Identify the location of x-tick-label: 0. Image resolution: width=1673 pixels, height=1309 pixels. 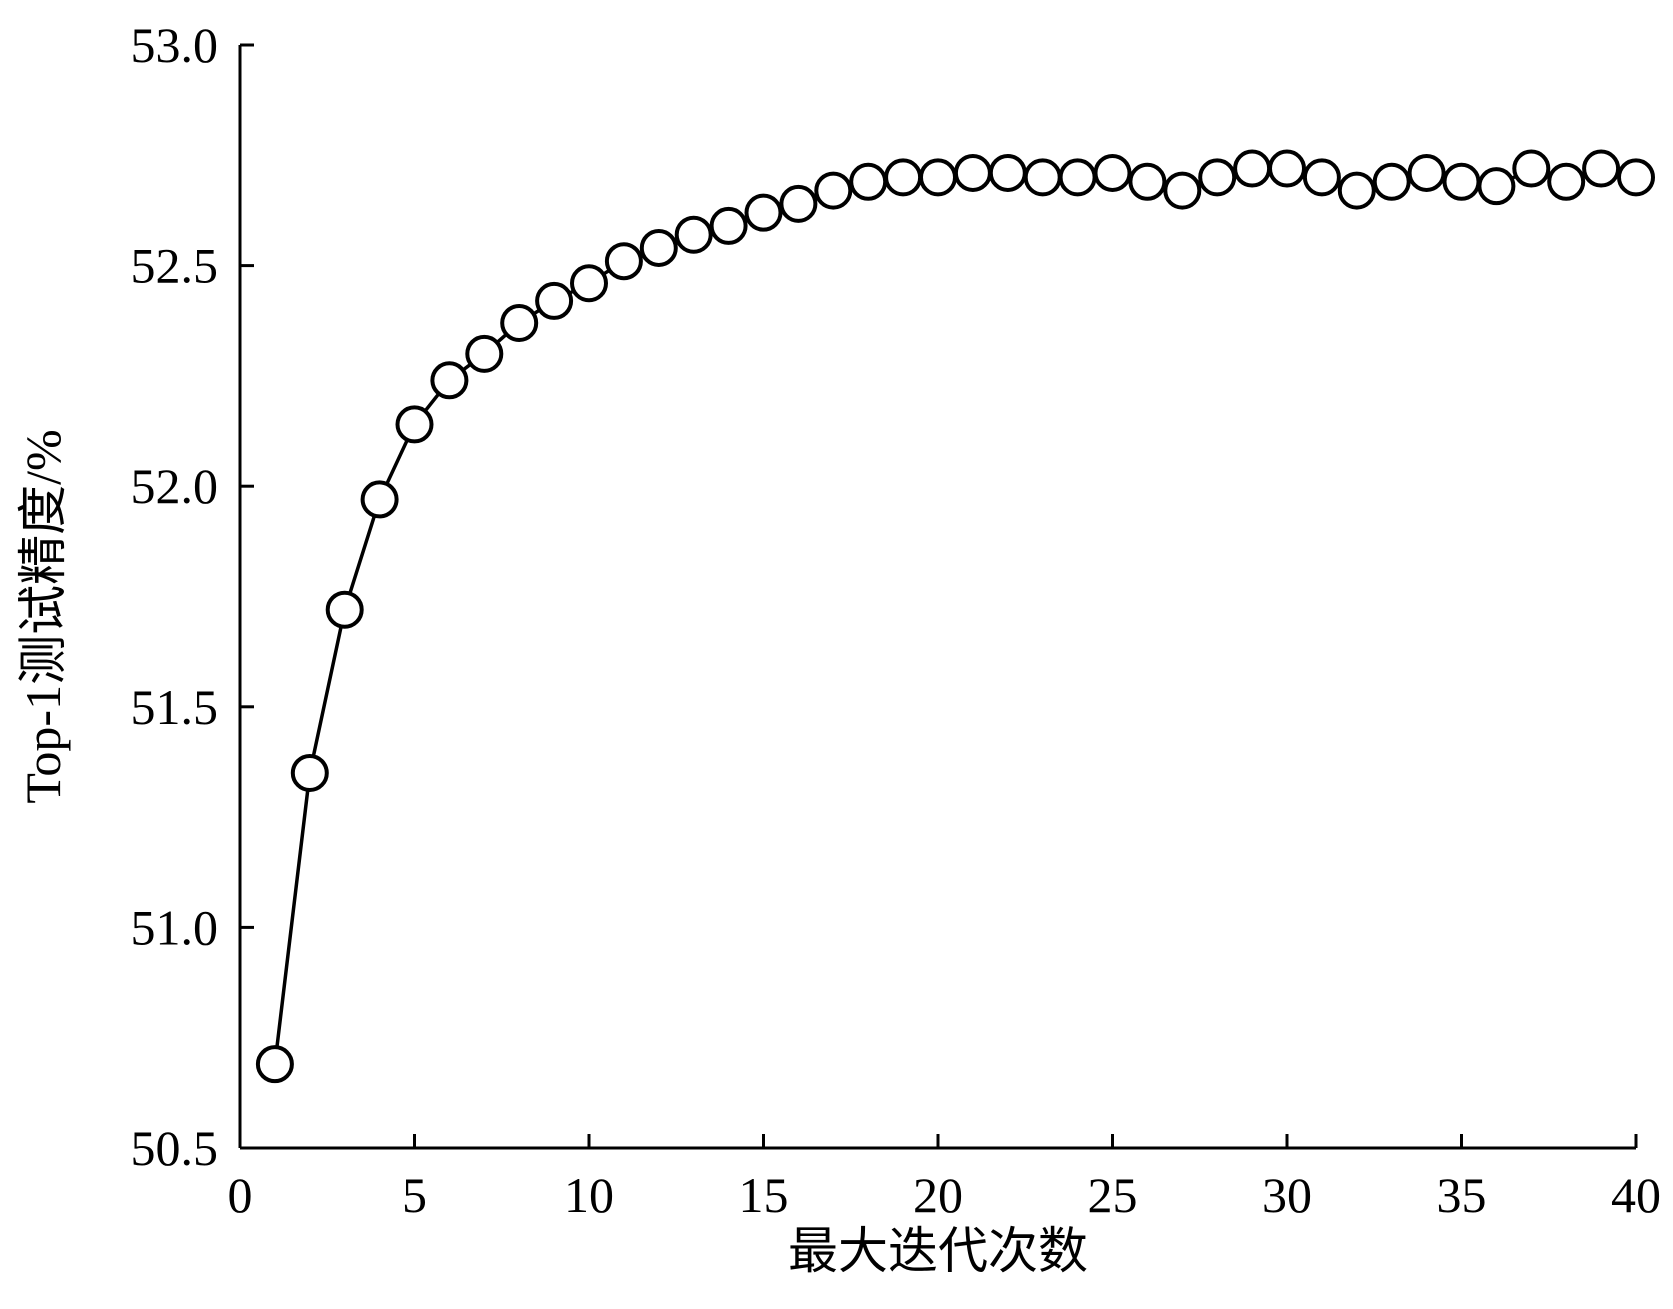
(240, 1195).